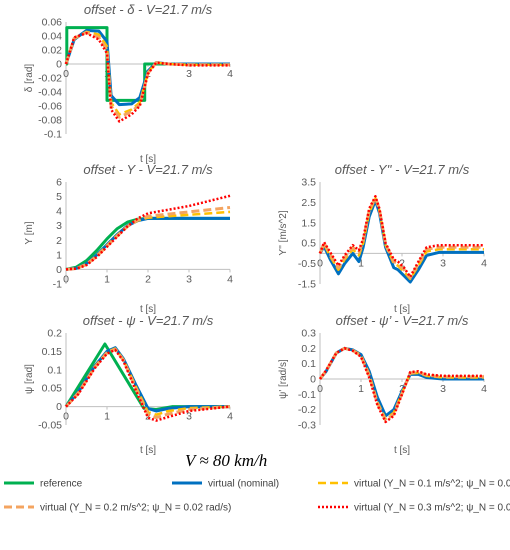  Describe the element at coordinates (59, 241) in the screenshot. I see `y-tick-label: 2` at that location.